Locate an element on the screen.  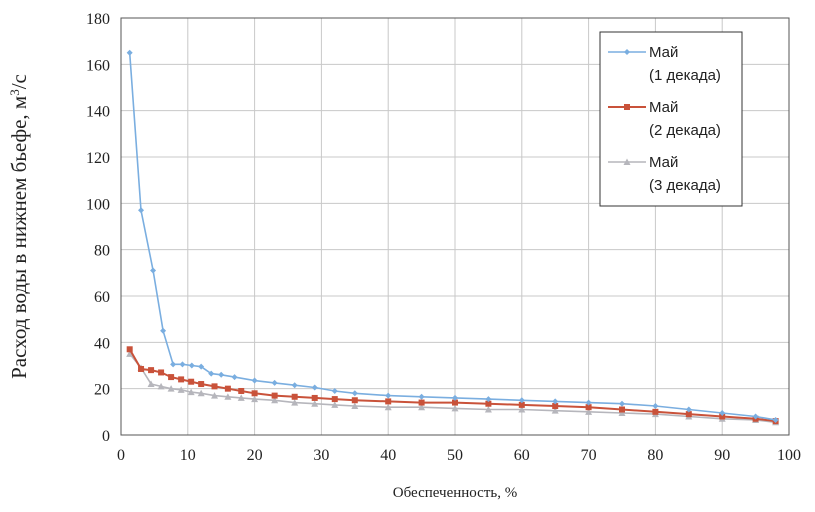
legend: Май (1 декада) Май (2 декада) Май (3 декада) is located at coordinates (671, 119).